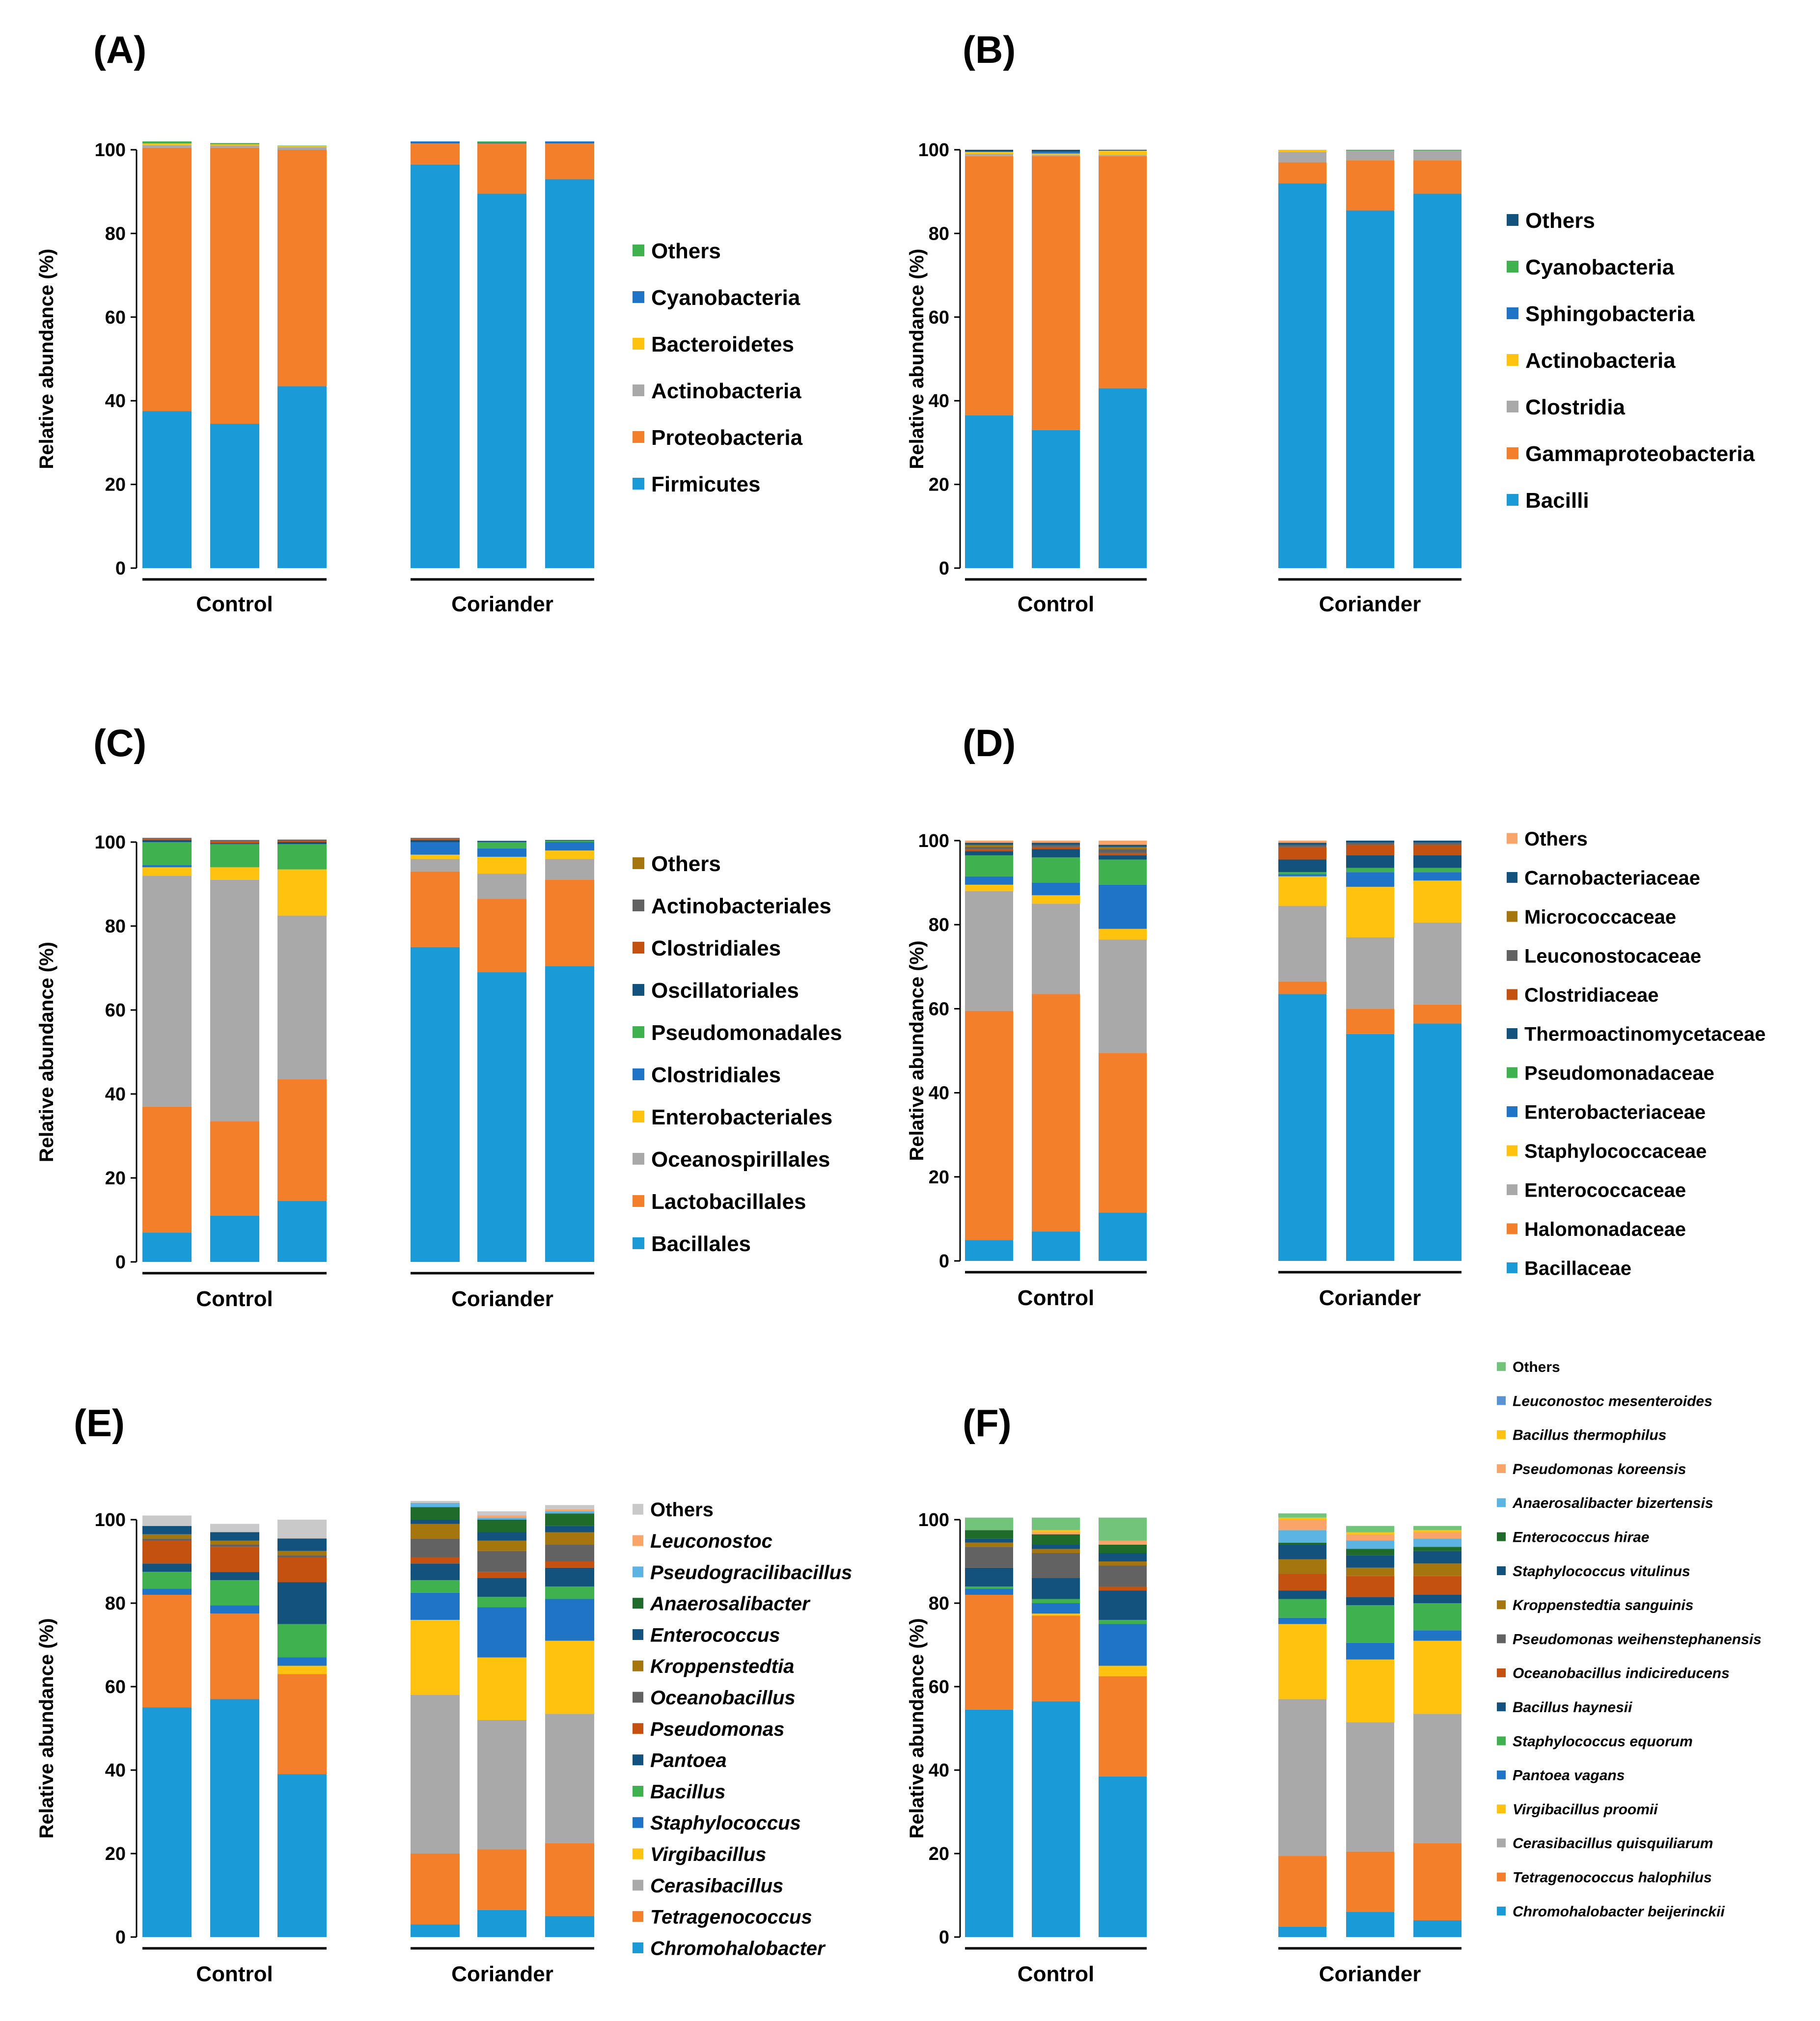 Image resolution: width=1820 pixels, height=2021 pixels. What do you see at coordinates (751, 1573) in the screenshot?
I see `legend-label: Pseudogracilibacillus` at bounding box center [751, 1573].